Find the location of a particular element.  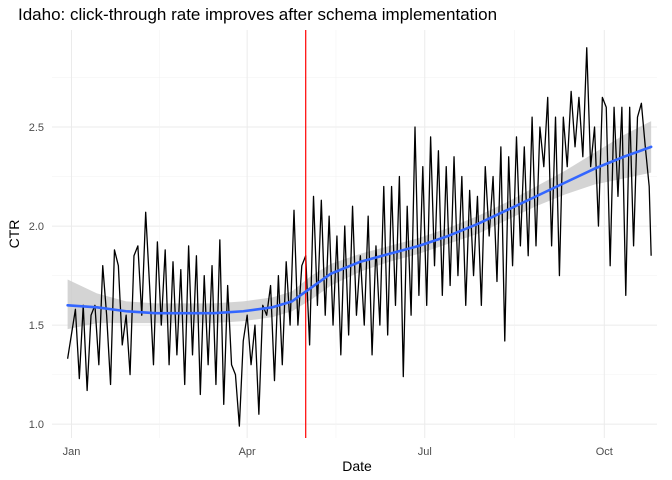

x-tick-label: Jan is located at coordinates (72, 452).